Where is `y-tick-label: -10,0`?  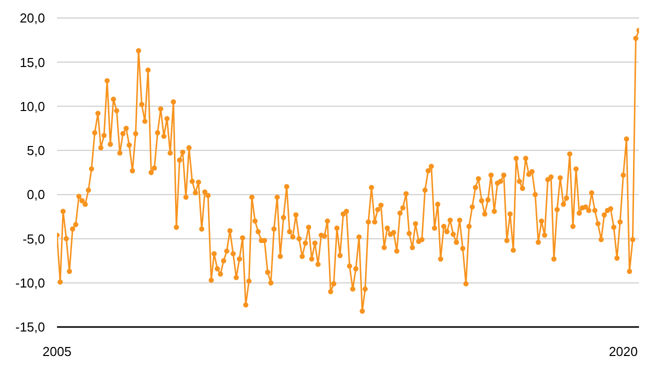
y-tick-label: -10,0 is located at coordinates (30, 282).